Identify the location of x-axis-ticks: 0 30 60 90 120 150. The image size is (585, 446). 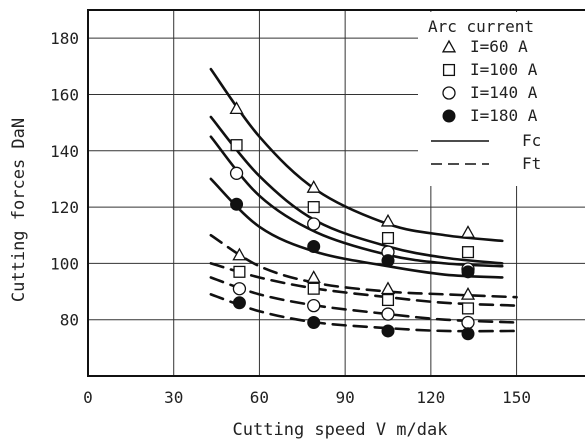
(307, 397).